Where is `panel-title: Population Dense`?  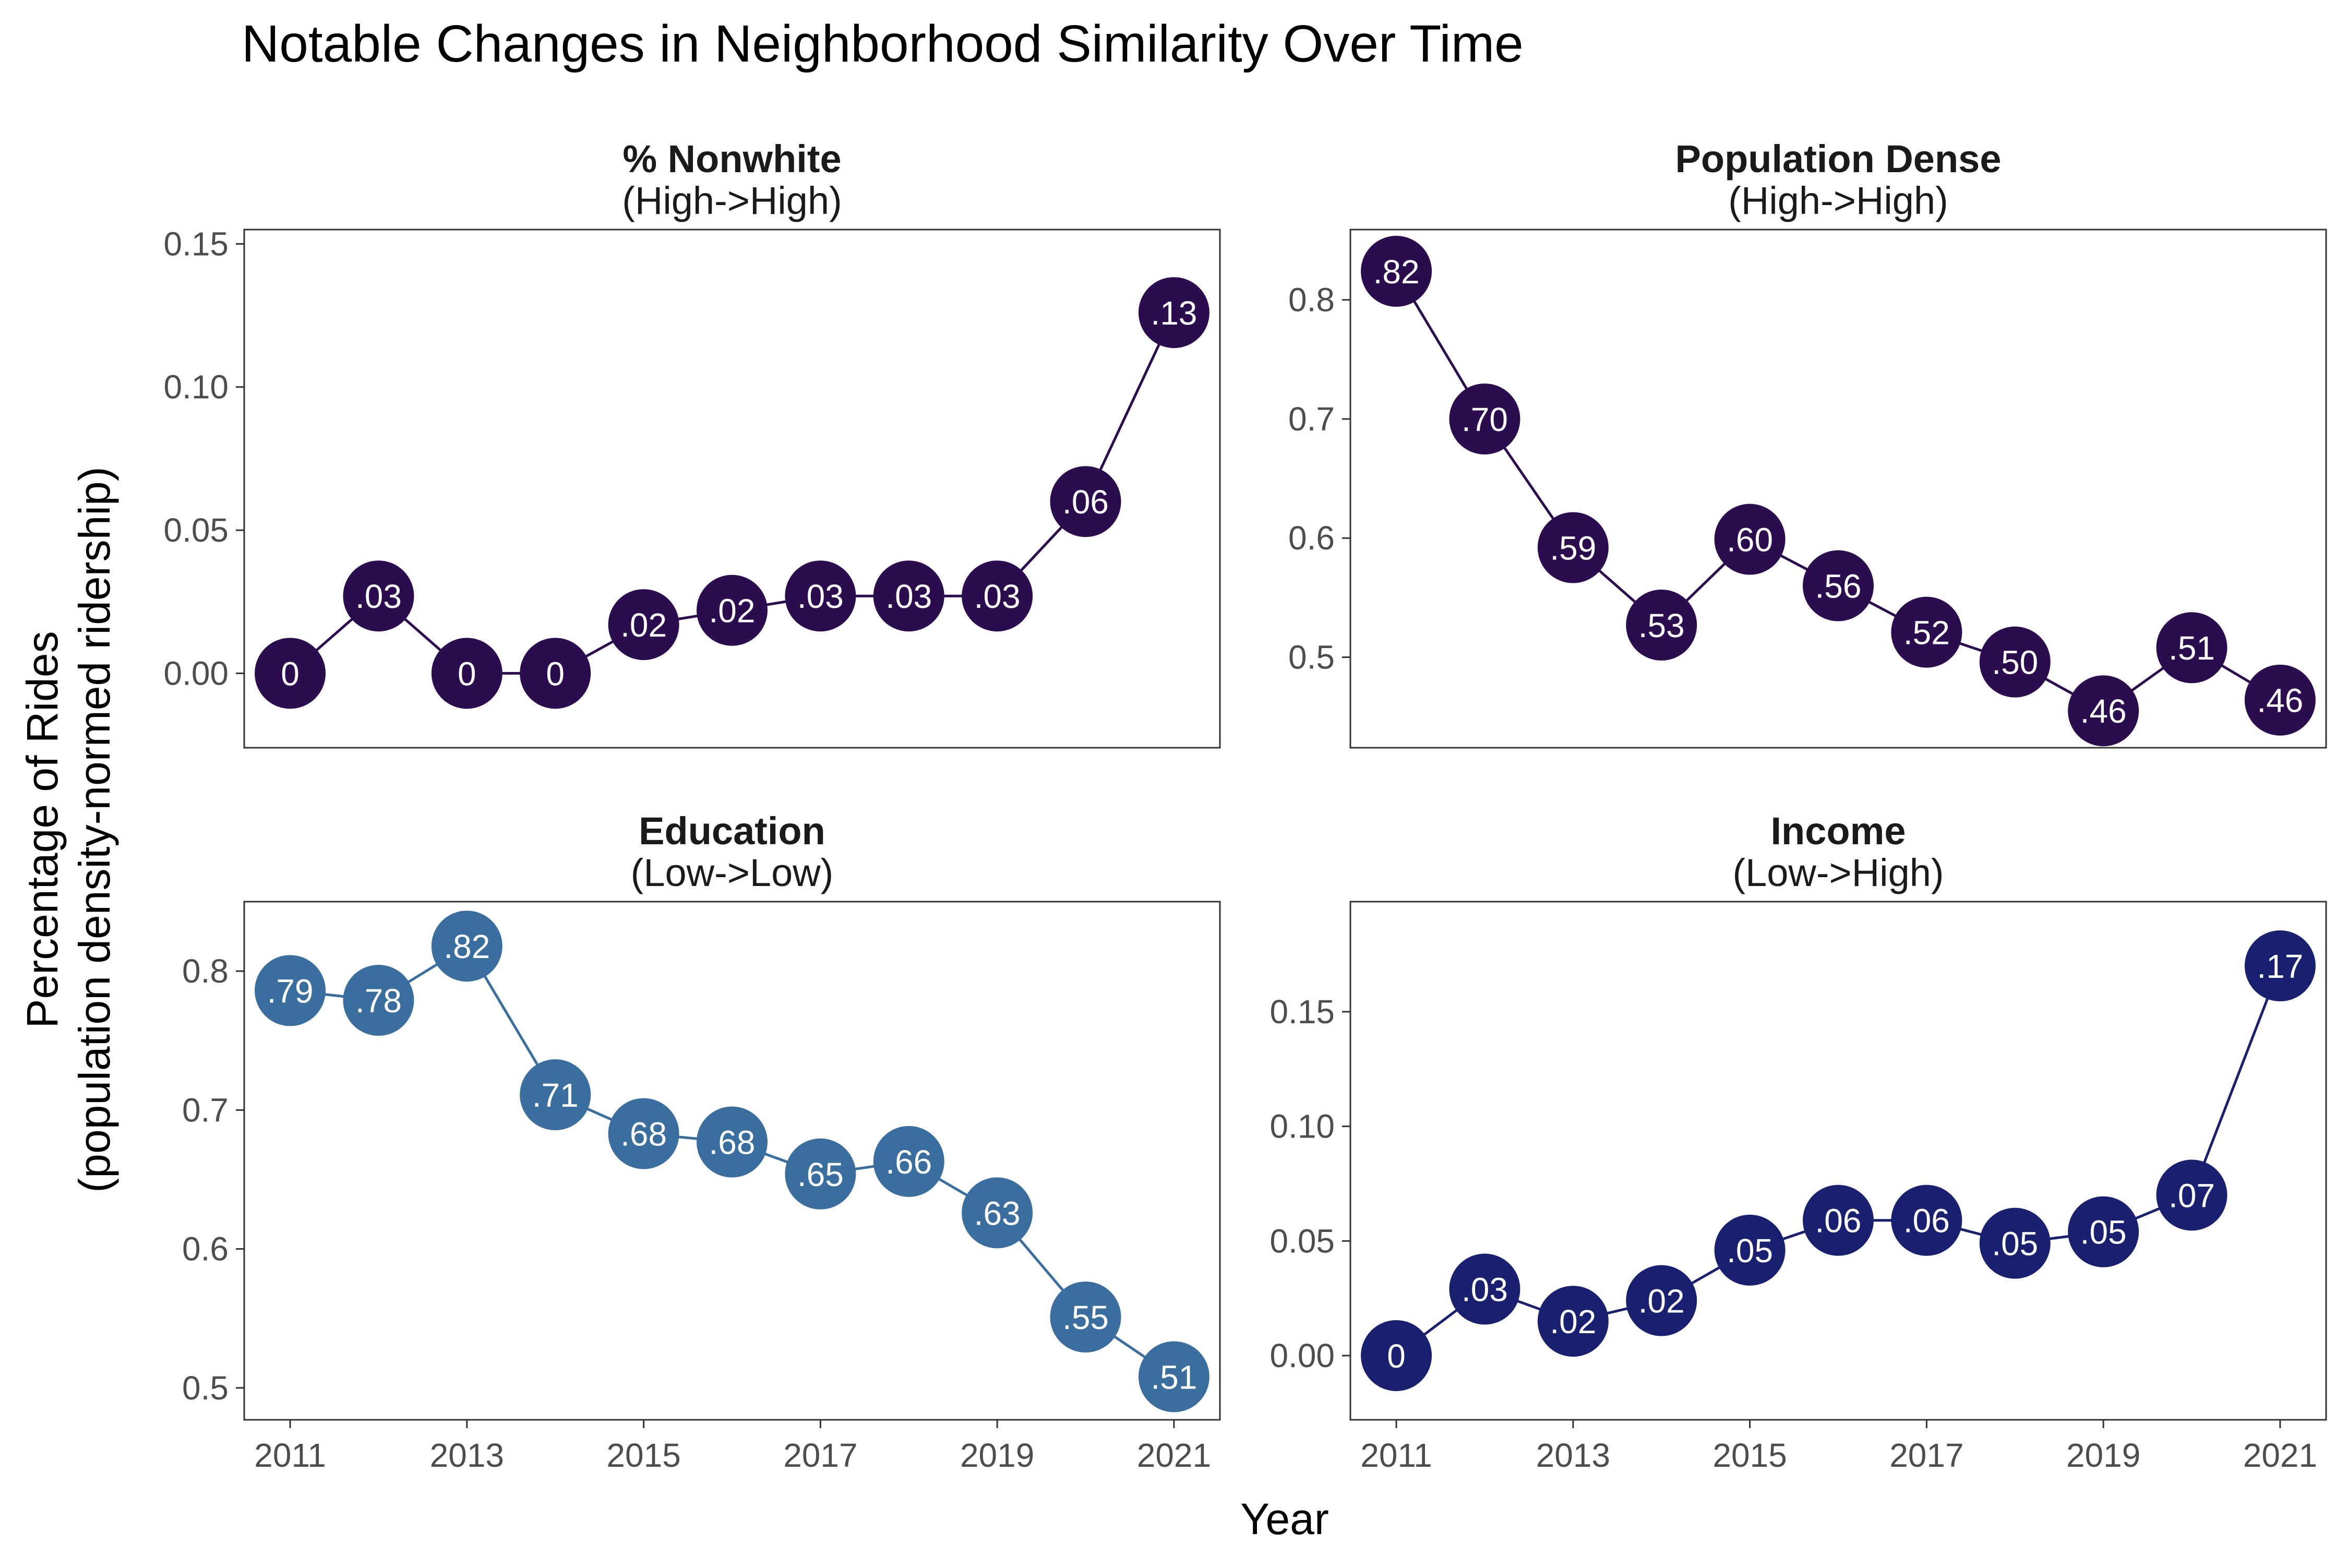 panel-title: Population Dense is located at coordinates (1838, 159).